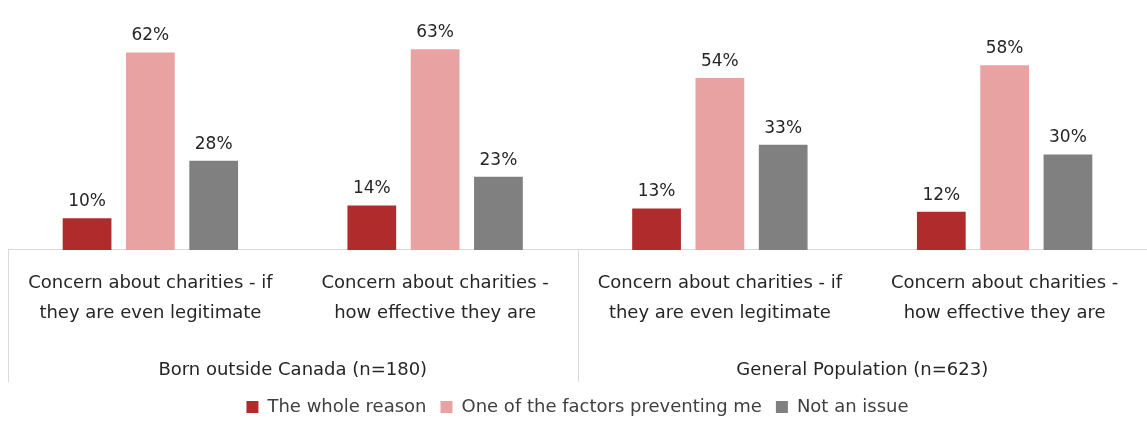 The width and height of the screenshot is (1147, 426). What do you see at coordinates (941, 193) in the screenshot?
I see `data-label: 12%` at bounding box center [941, 193].